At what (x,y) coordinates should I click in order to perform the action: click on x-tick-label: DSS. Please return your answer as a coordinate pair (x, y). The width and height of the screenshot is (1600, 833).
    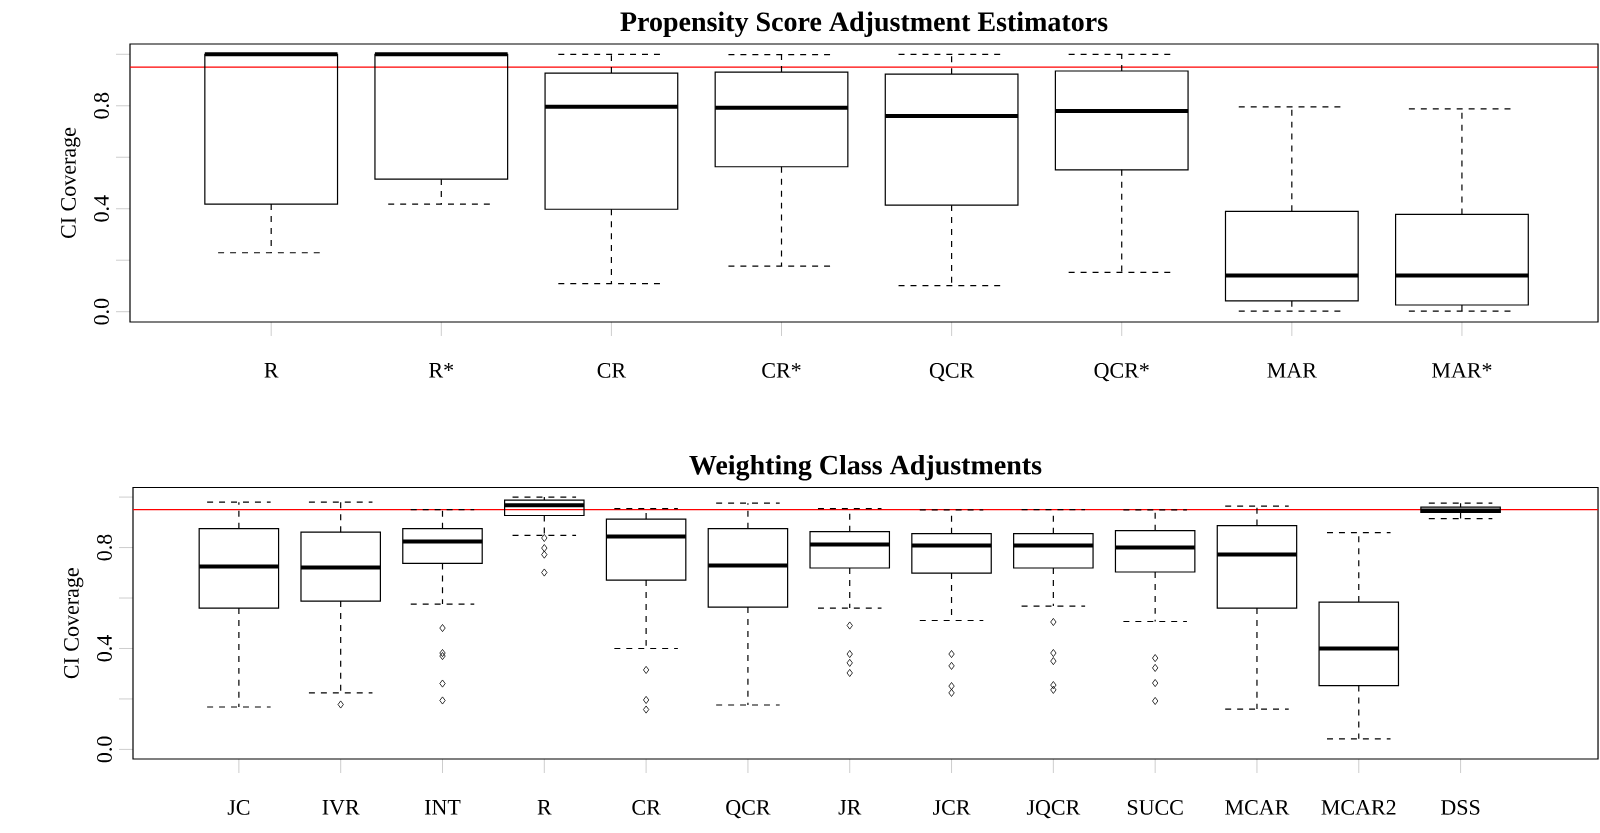
    Looking at the image, I should click on (1460, 807).